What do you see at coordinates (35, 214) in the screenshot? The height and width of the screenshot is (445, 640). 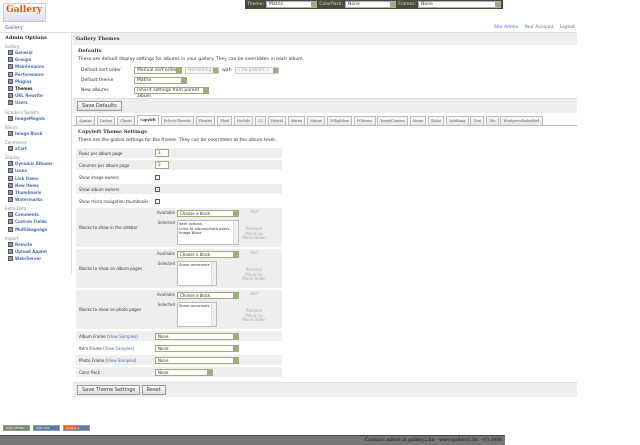 I see `sidebar-item-comments: Comments` at bounding box center [35, 214].